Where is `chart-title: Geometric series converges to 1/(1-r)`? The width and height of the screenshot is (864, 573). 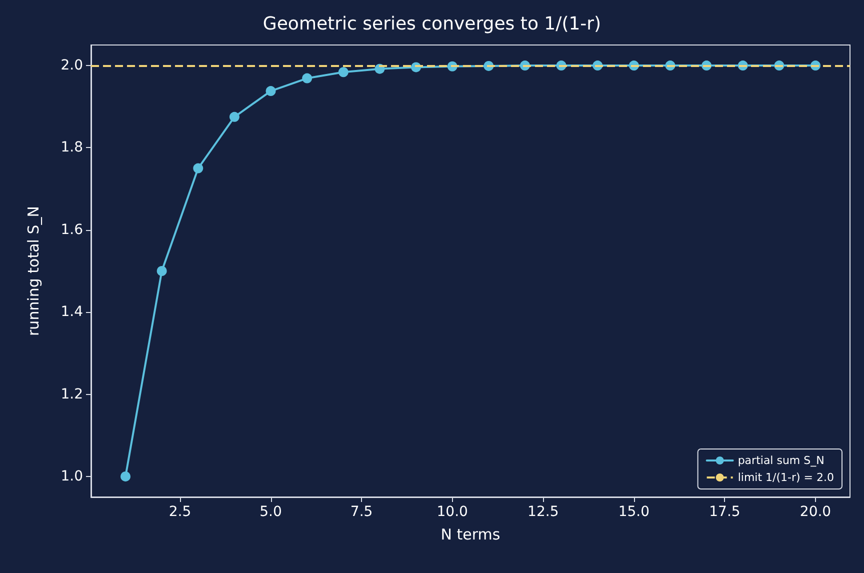 chart-title: Geometric series converges to 1/(1-r) is located at coordinates (432, 24).